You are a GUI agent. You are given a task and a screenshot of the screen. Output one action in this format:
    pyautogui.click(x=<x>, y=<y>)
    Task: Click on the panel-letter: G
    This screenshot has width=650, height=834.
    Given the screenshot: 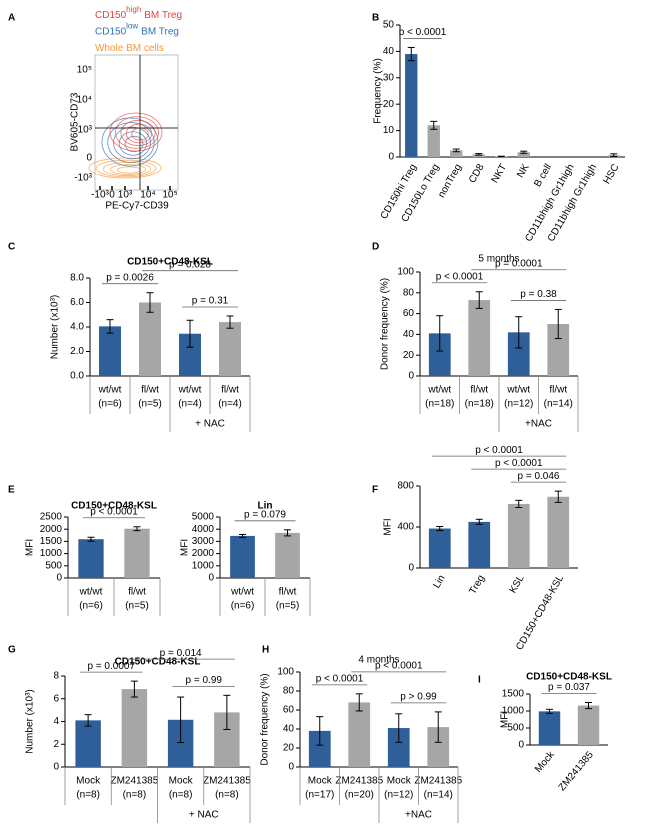 What is the action you would take?
    pyautogui.click(x=12, y=650)
    